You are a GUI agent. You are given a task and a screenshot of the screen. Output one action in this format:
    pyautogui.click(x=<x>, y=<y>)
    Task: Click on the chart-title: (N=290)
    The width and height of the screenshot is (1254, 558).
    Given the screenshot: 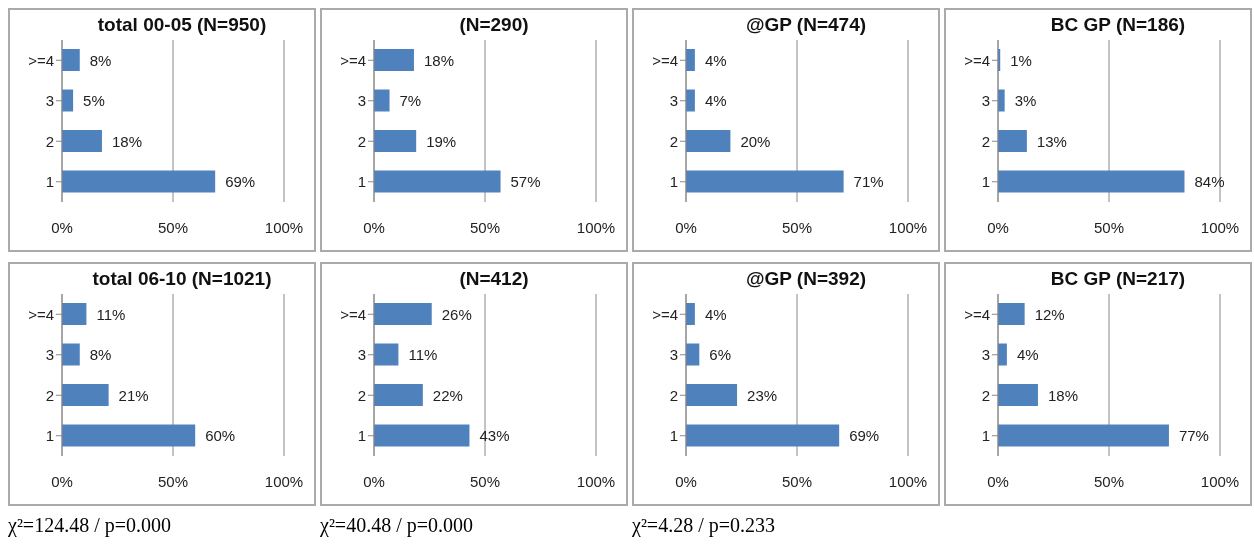 What is the action you would take?
    pyautogui.click(x=494, y=25)
    